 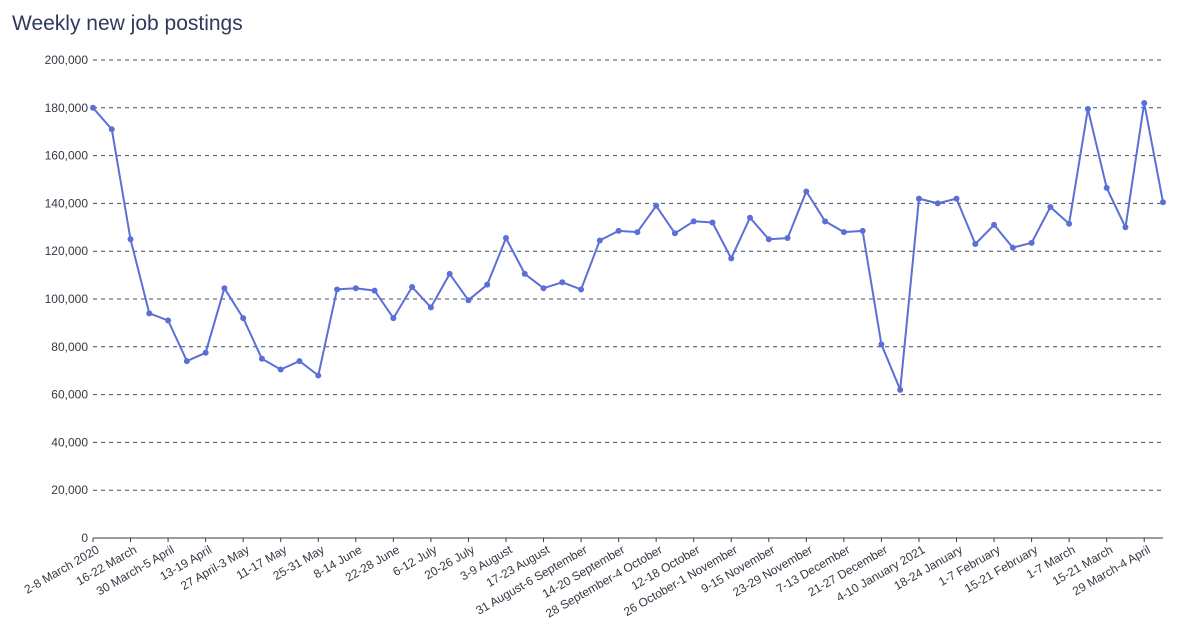 I want to click on y-tick-label: 120,000, so click(x=67, y=251).